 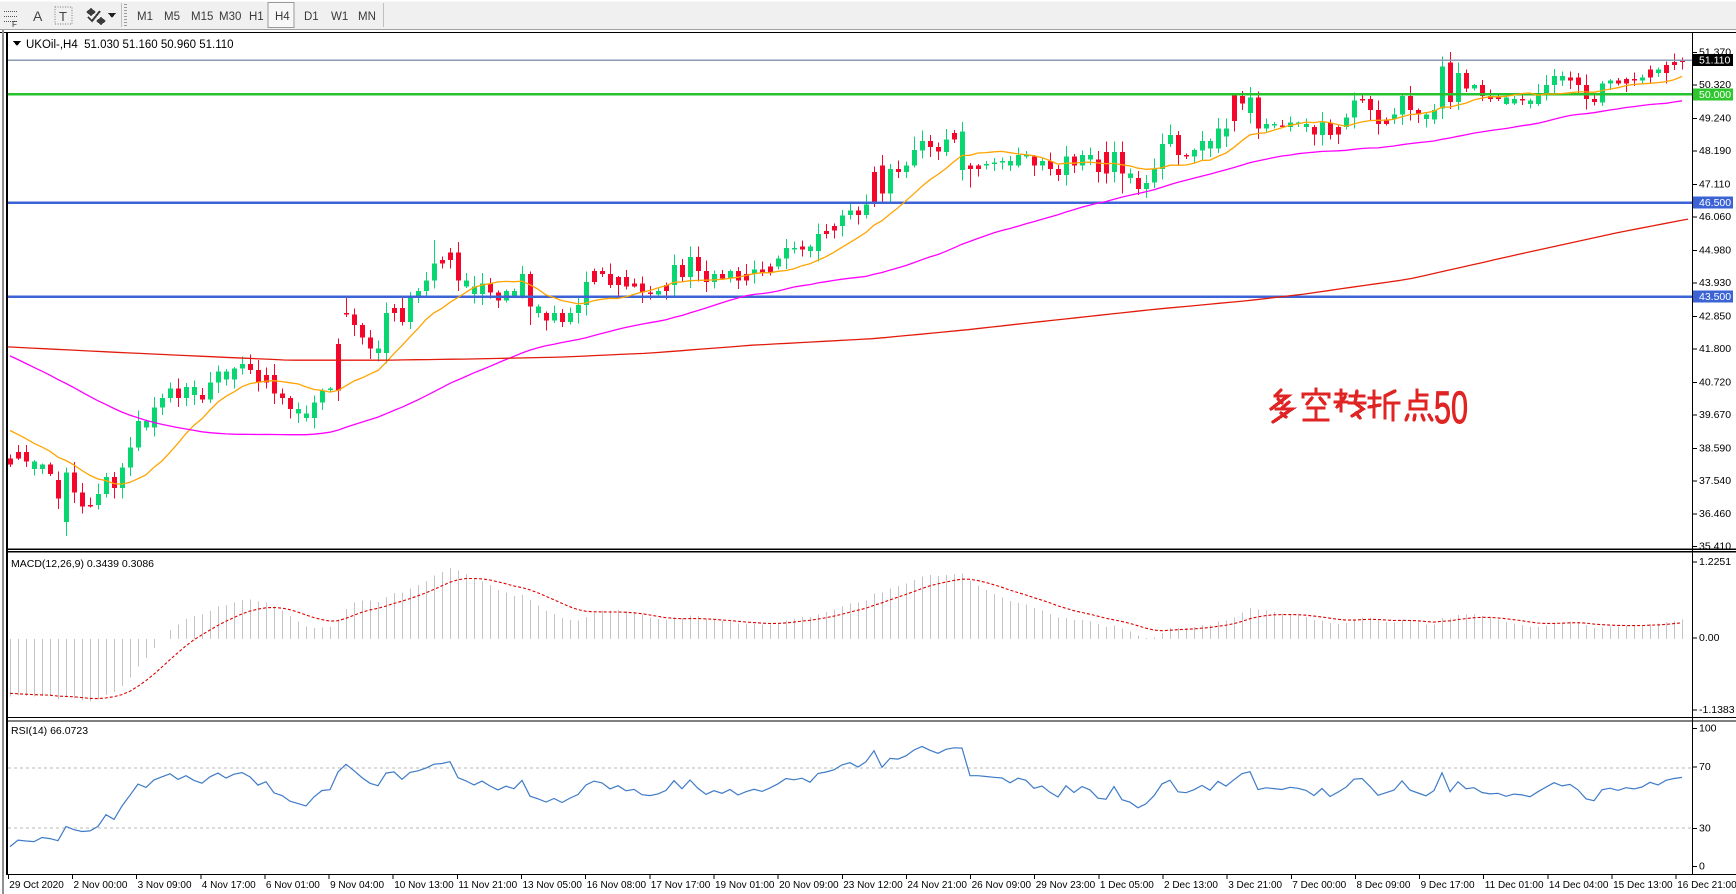 What do you see at coordinates (1714, 61) in the screenshot?
I see `svg-text: 51.110` at bounding box center [1714, 61].